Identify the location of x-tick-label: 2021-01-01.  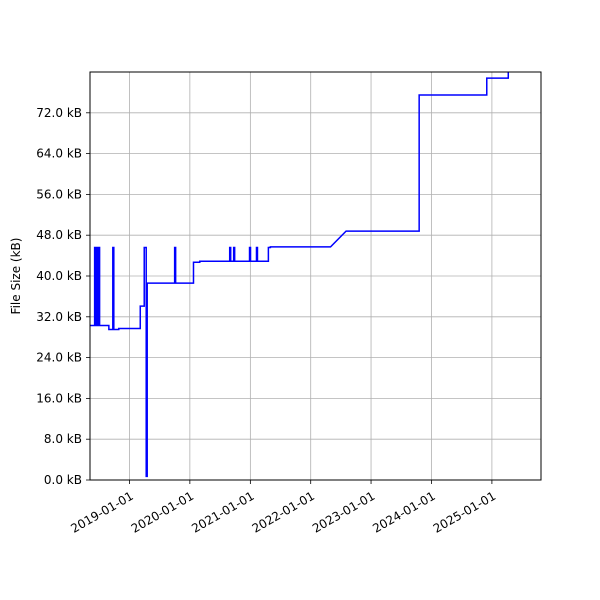
(222, 512).